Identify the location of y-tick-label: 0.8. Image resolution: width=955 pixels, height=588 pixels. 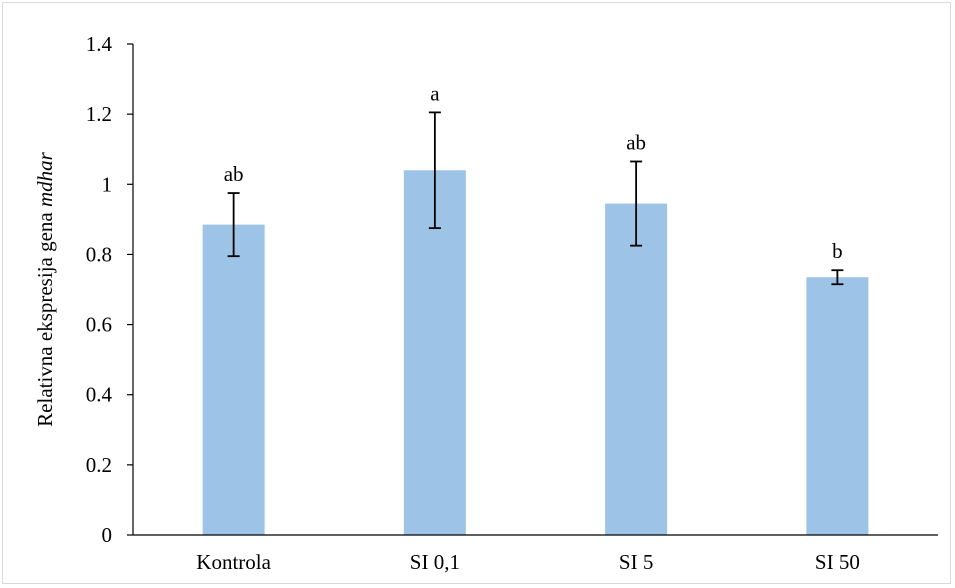
(99, 254).